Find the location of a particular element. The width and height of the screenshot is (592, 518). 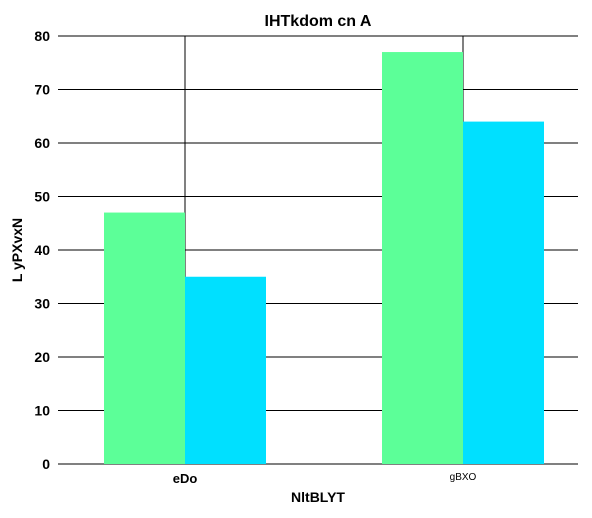

bar-series-1-gBXO is located at coordinates (503, 292).